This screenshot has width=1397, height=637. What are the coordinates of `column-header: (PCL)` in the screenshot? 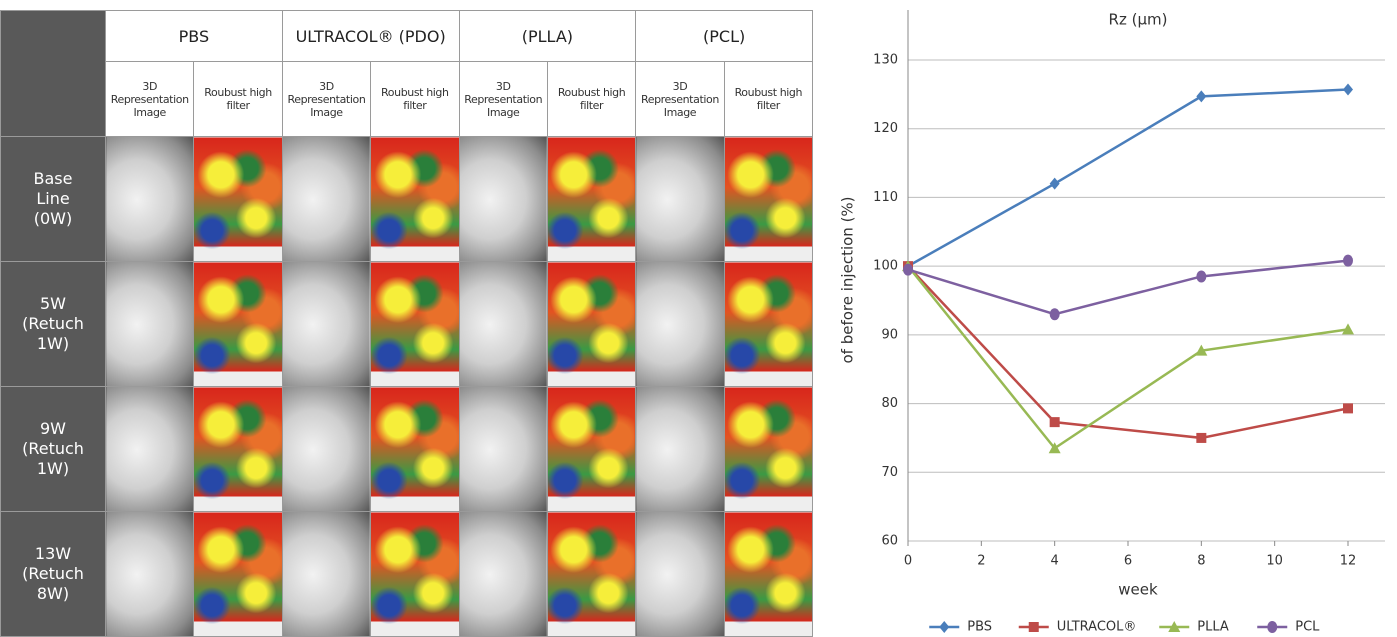 It's located at (724, 36).